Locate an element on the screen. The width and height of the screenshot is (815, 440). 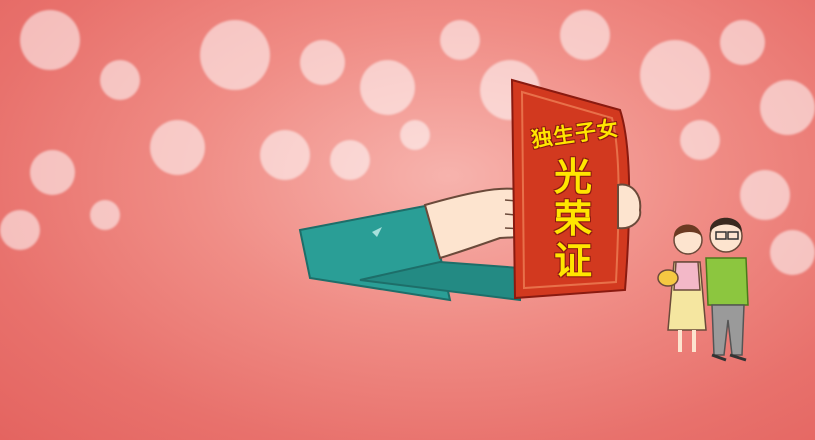
certificate-char-2: 荣 is located at coordinates (572, 219).